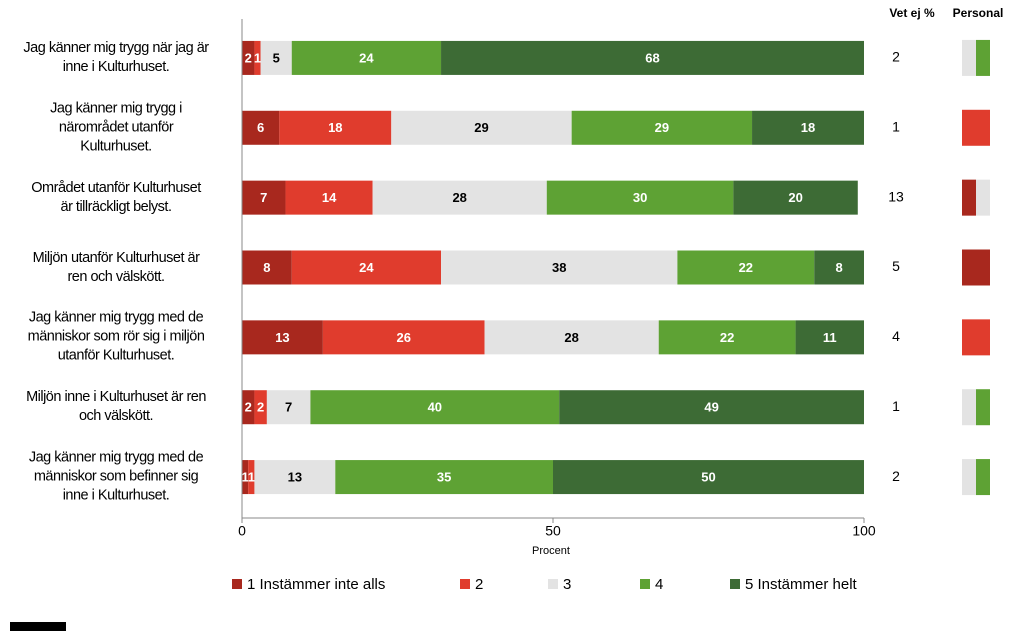 The height and width of the screenshot is (631, 1024). What do you see at coordinates (896, 266) in the screenshot?
I see `vet-ej-value: 5` at bounding box center [896, 266].